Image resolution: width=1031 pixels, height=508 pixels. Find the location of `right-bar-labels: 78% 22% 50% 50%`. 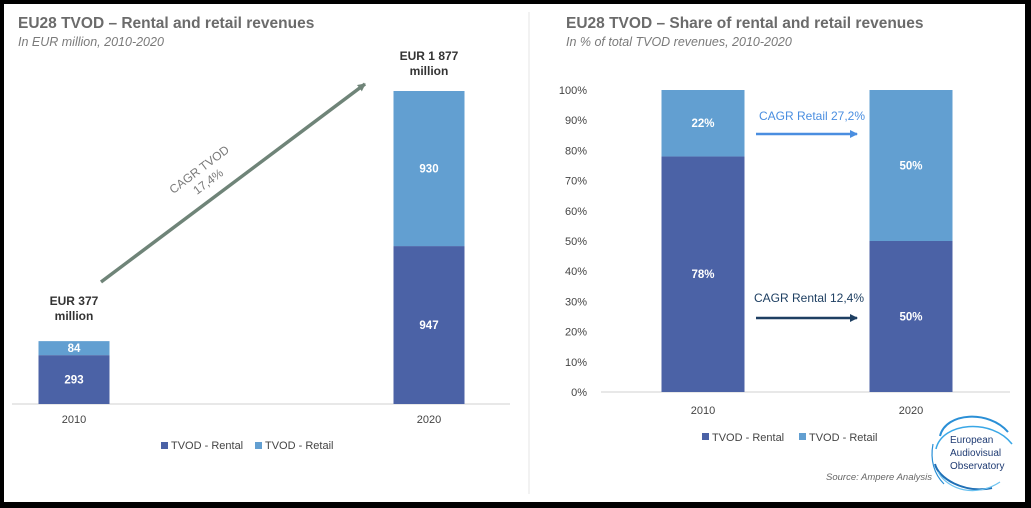

right-bar-labels: 78% 22% 50% 50% is located at coordinates (806, 220).